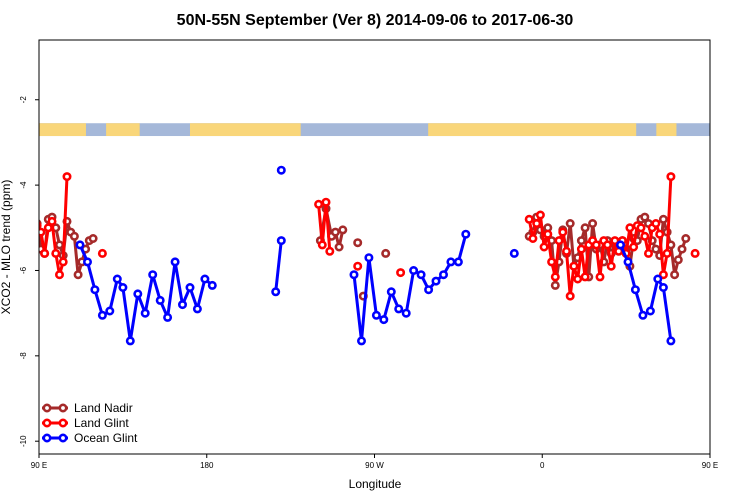 The image size is (750, 500). I want to click on y-tick-label: -4, so click(23, 185).